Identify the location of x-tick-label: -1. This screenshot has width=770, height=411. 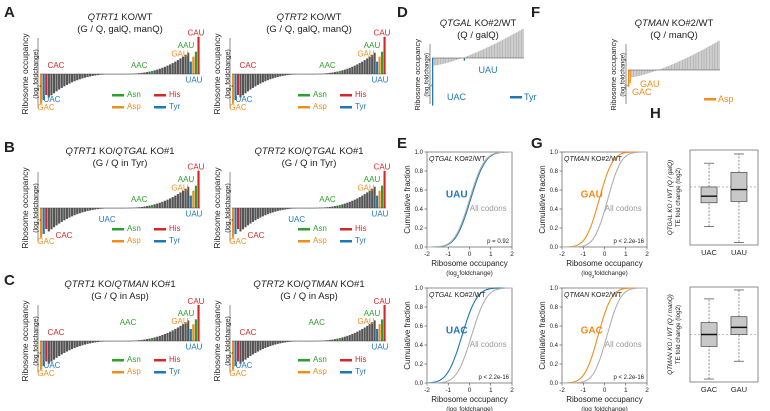
(583, 390).